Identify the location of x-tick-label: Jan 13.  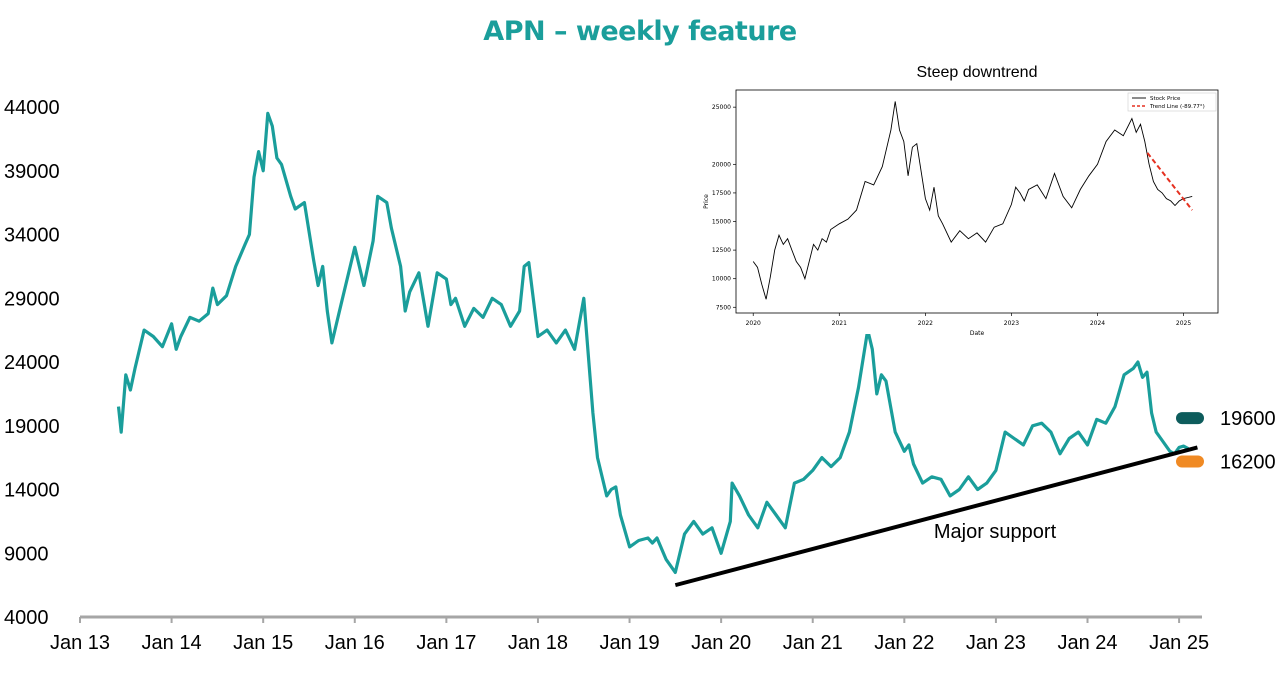
(80, 643).